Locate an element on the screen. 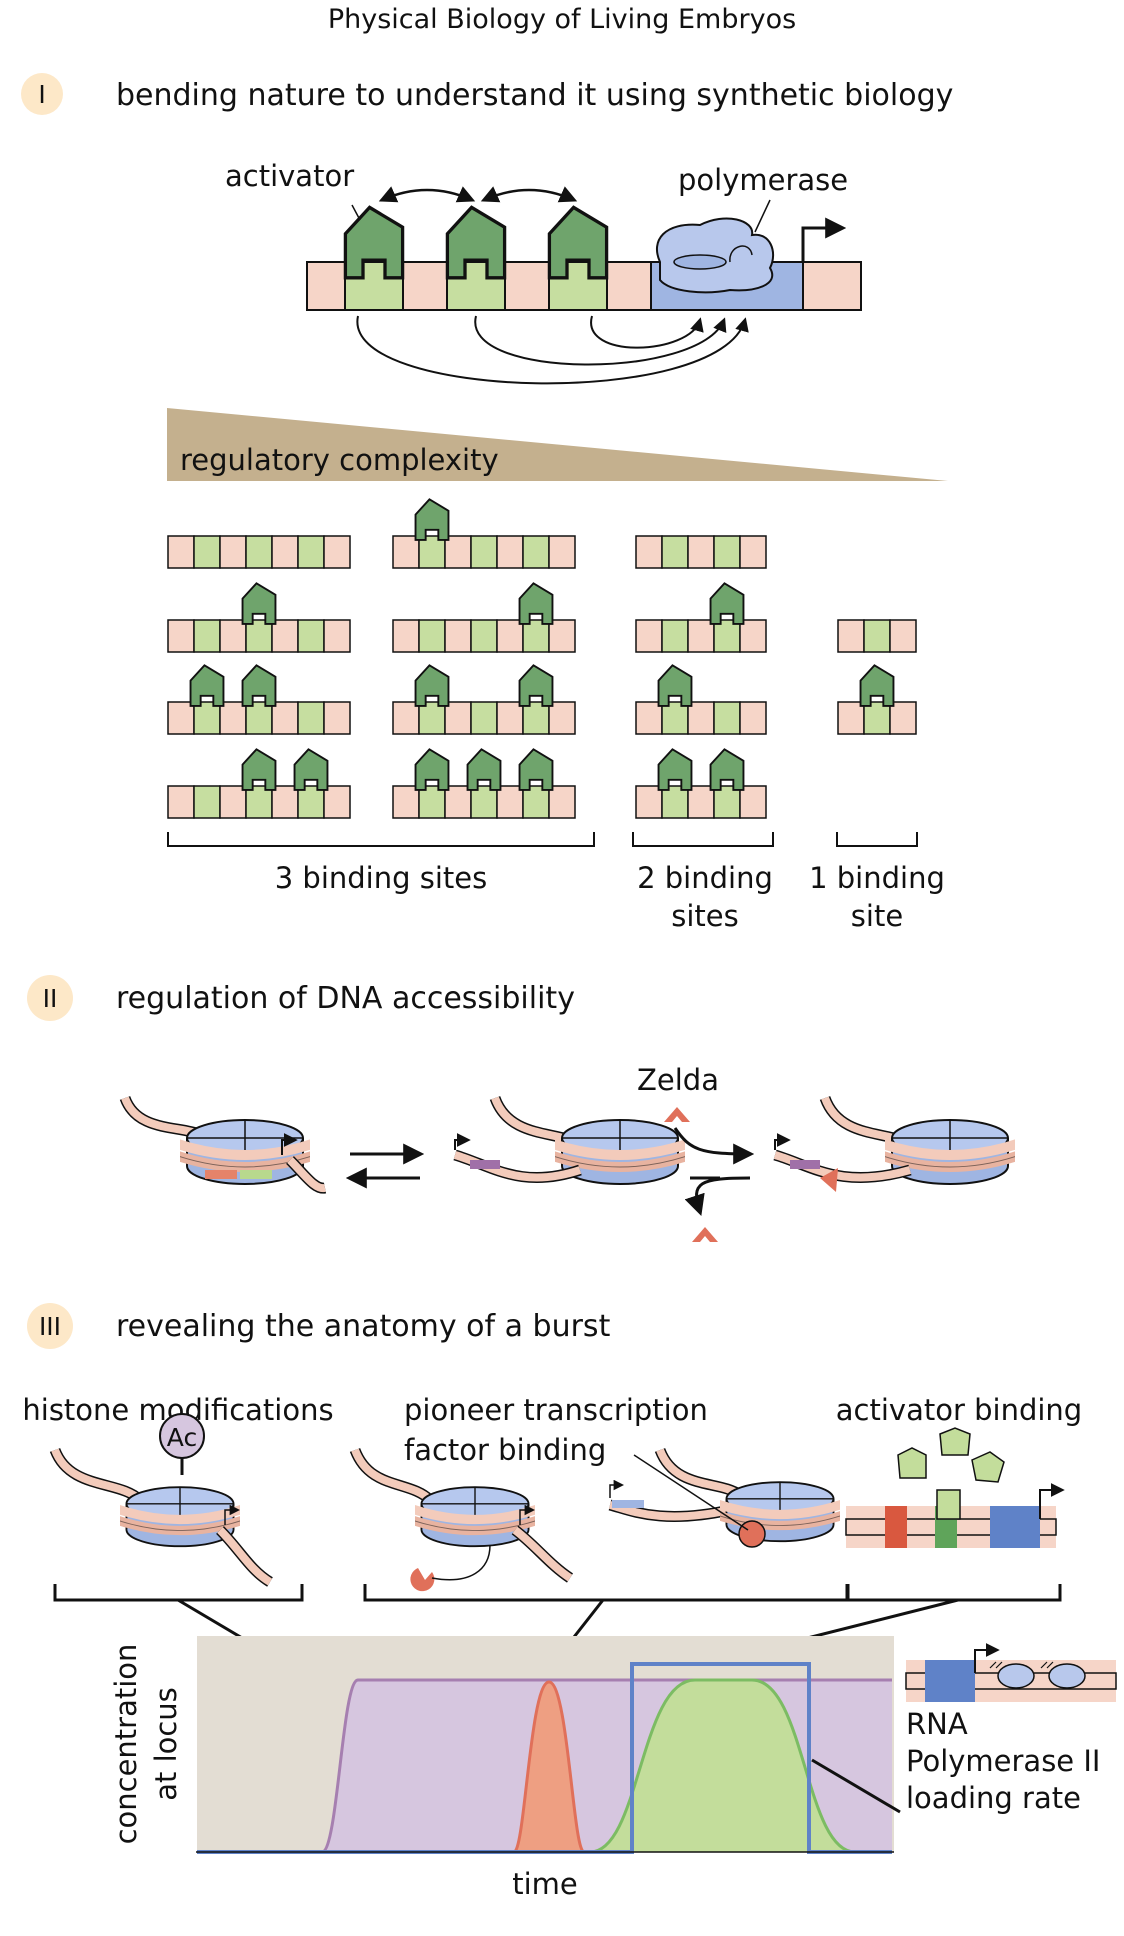  bracket-2-sites is located at coordinates (703, 839).